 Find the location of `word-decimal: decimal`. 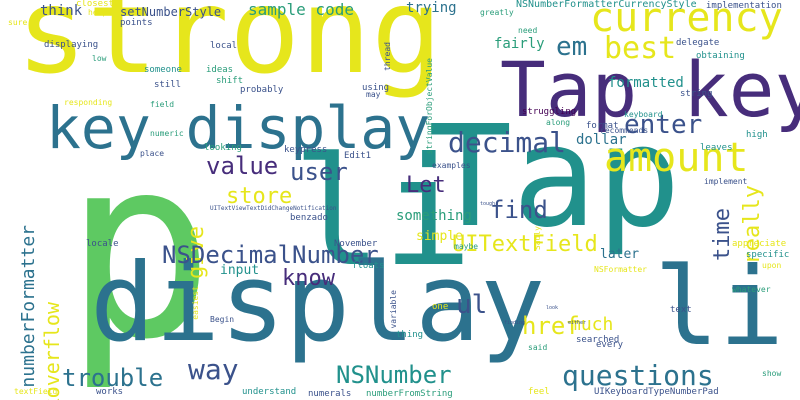

word-decimal: decimal is located at coordinates (507, 142).